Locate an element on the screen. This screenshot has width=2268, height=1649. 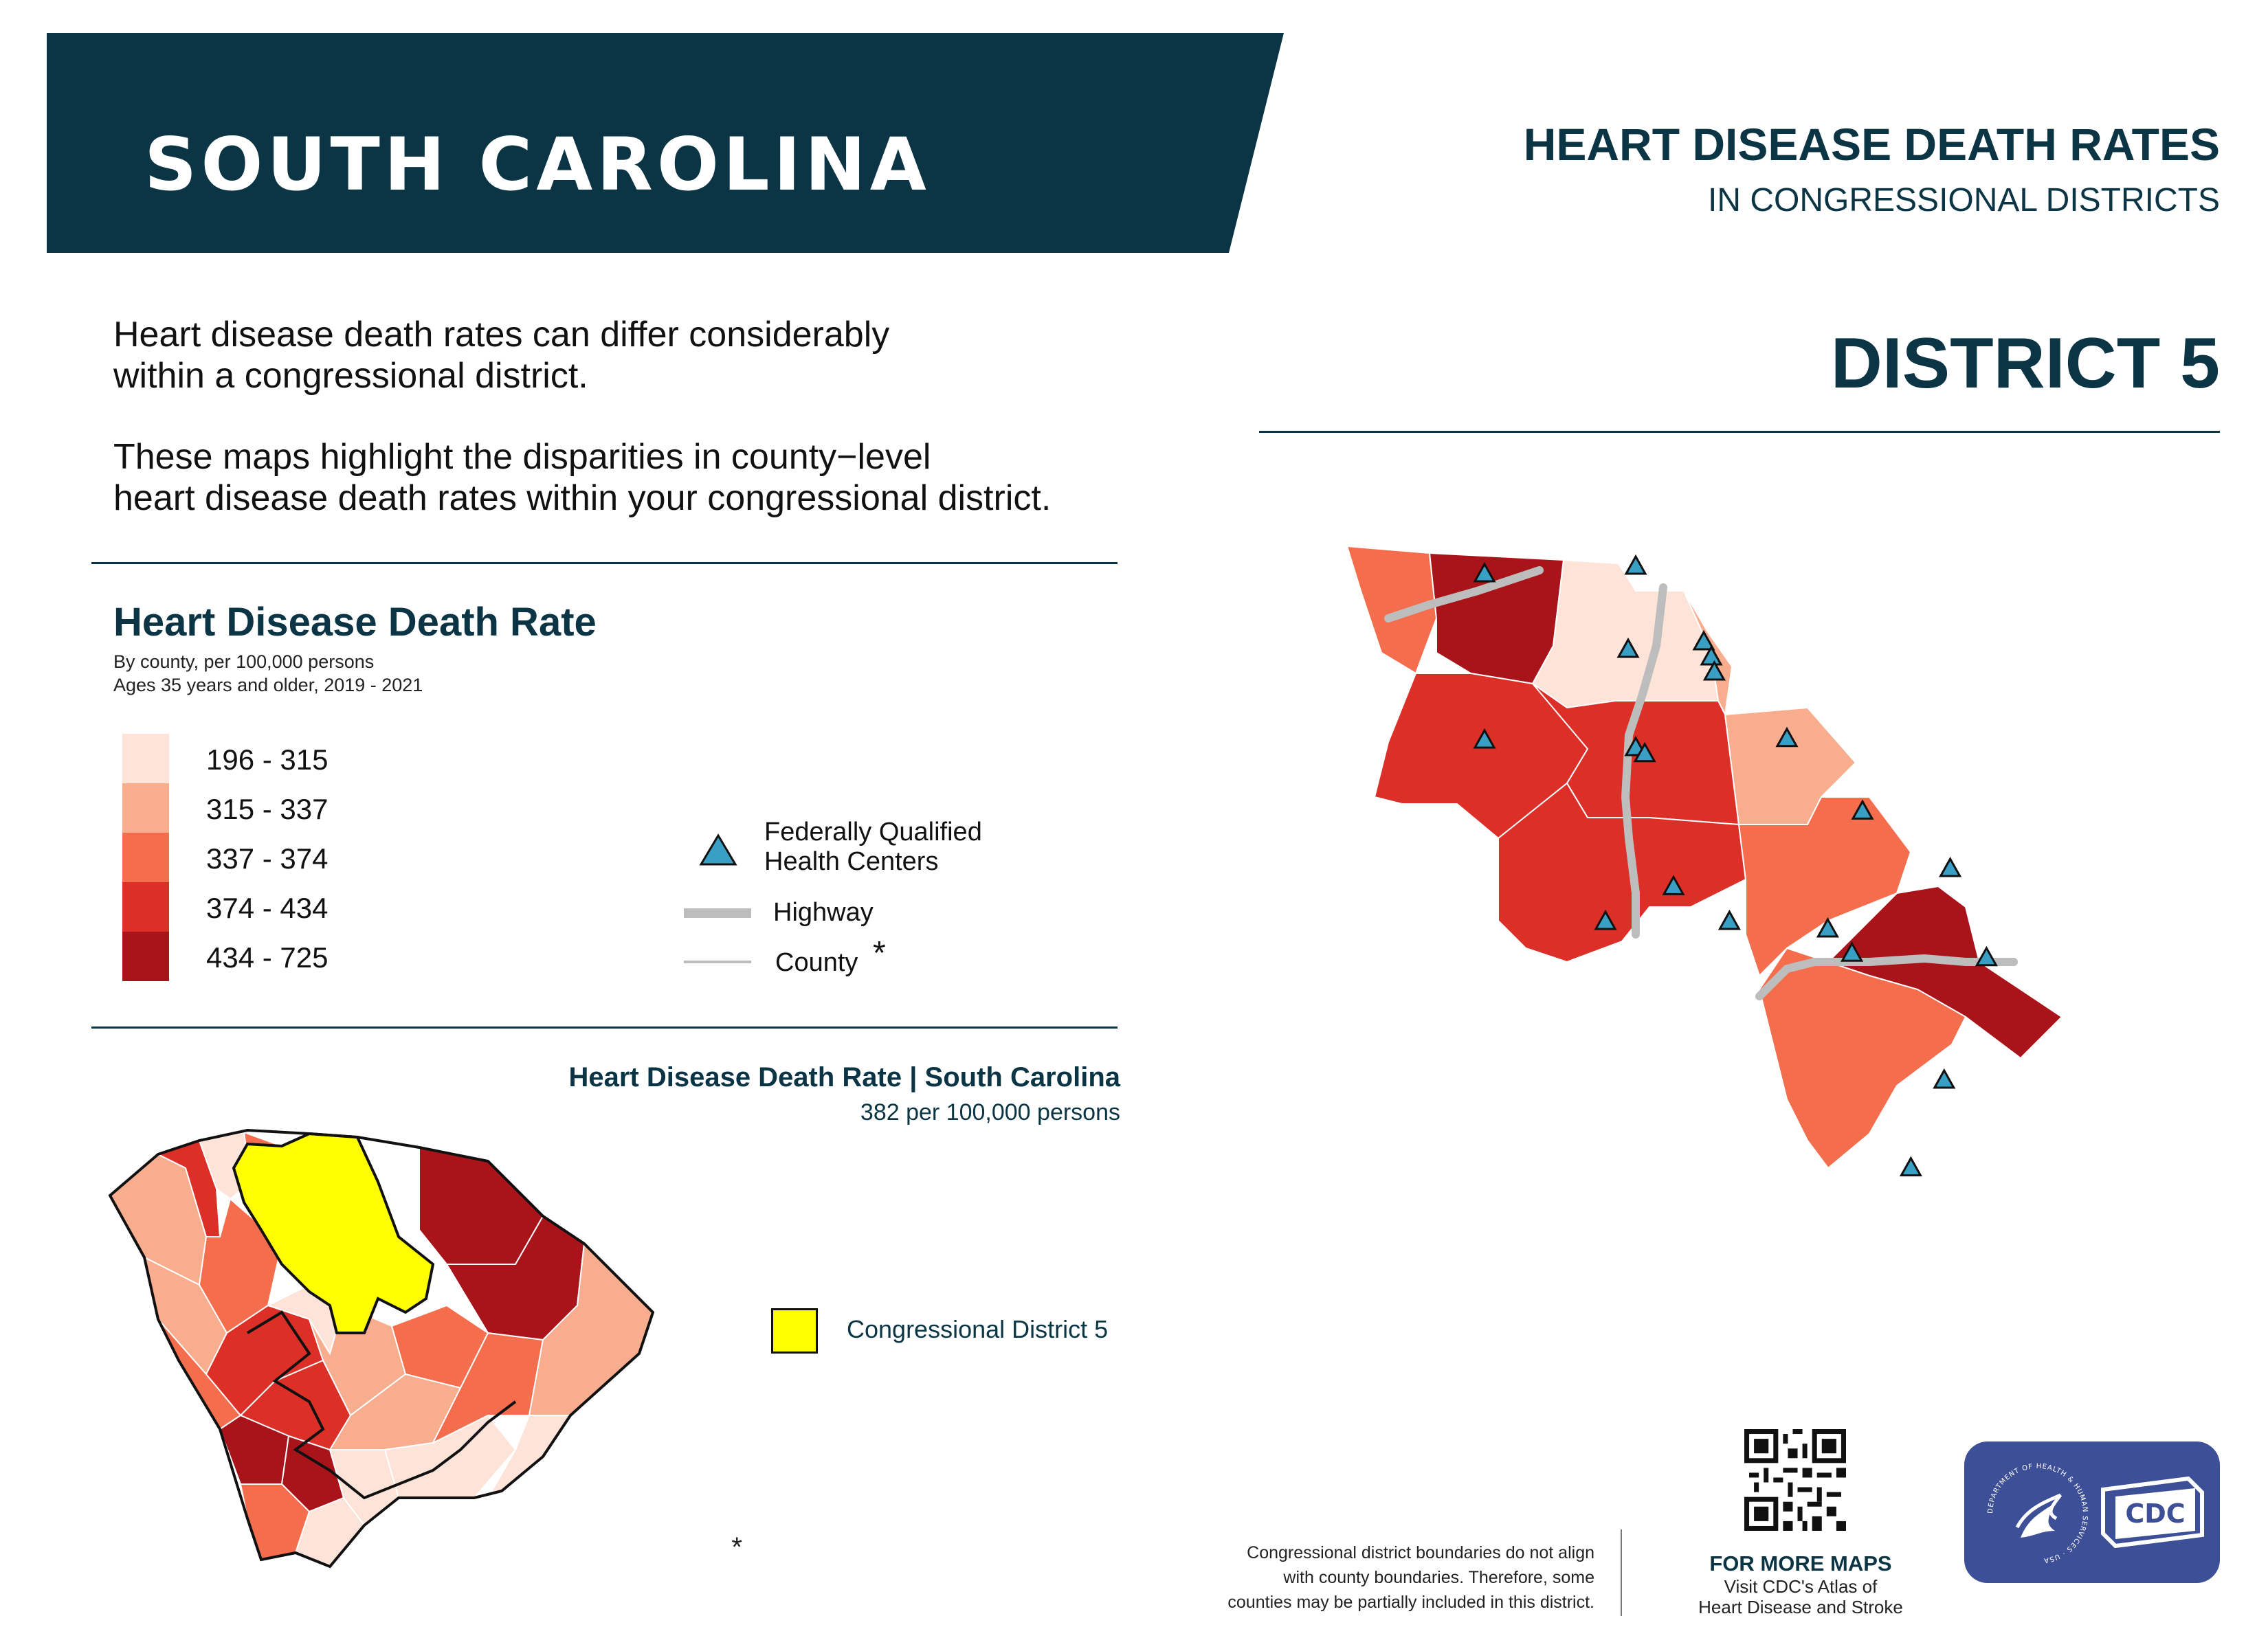
highway-i77 is located at coordinates (1644, 761).